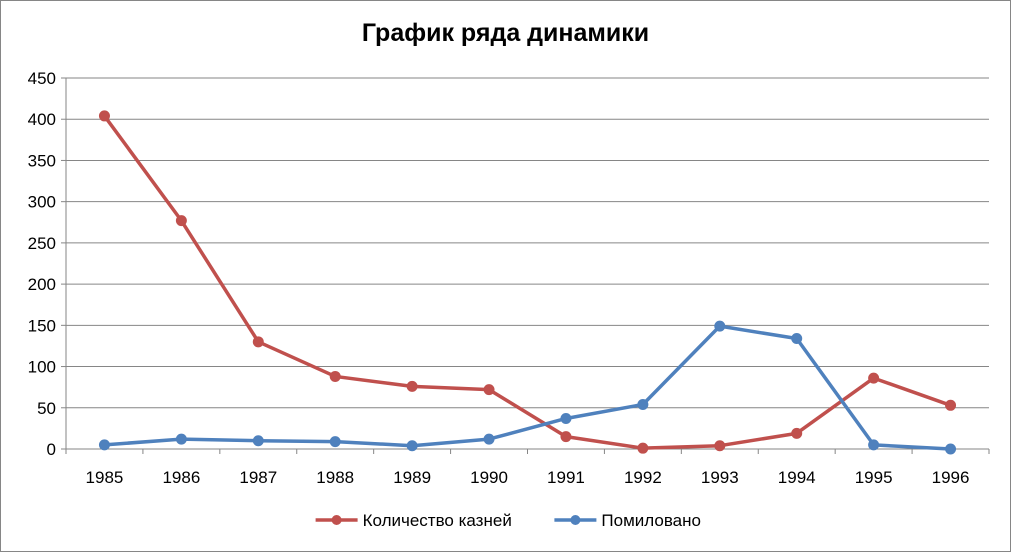 The height and width of the screenshot is (552, 1011). What do you see at coordinates (42, 284) in the screenshot?
I see `y-tick-label: 200` at bounding box center [42, 284].